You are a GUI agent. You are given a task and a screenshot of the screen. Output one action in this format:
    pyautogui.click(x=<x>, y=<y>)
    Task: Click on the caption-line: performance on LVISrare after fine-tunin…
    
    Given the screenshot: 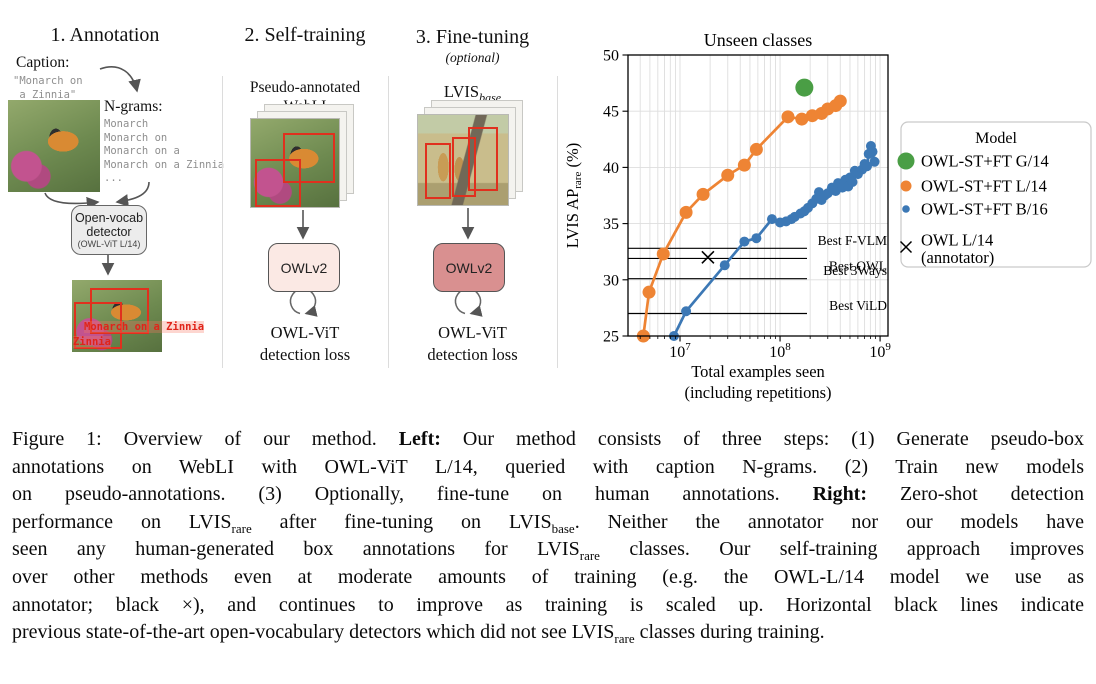 What is the action you would take?
    pyautogui.click(x=548, y=523)
    